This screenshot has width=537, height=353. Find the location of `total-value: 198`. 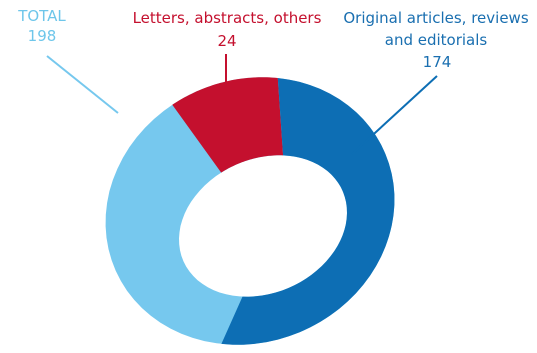

total-value: 198 is located at coordinates (42, 36).